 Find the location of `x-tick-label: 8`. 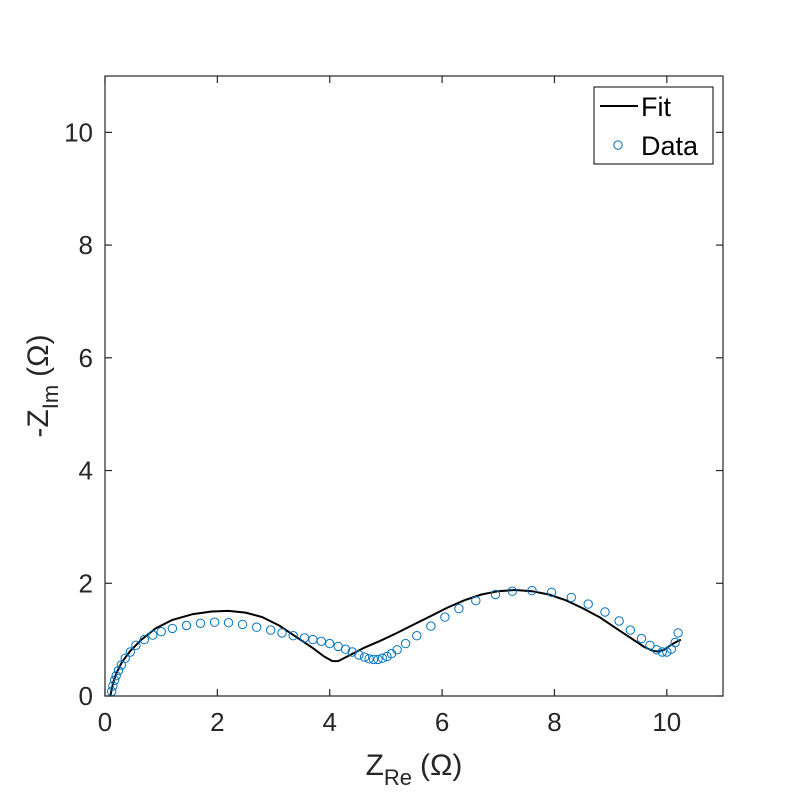

x-tick-label: 8 is located at coordinates (554, 722).